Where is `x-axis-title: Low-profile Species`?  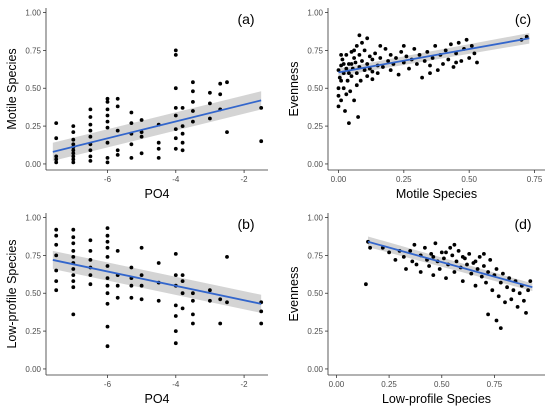
x-axis-title: Low-profile Species is located at coordinates (436, 399).